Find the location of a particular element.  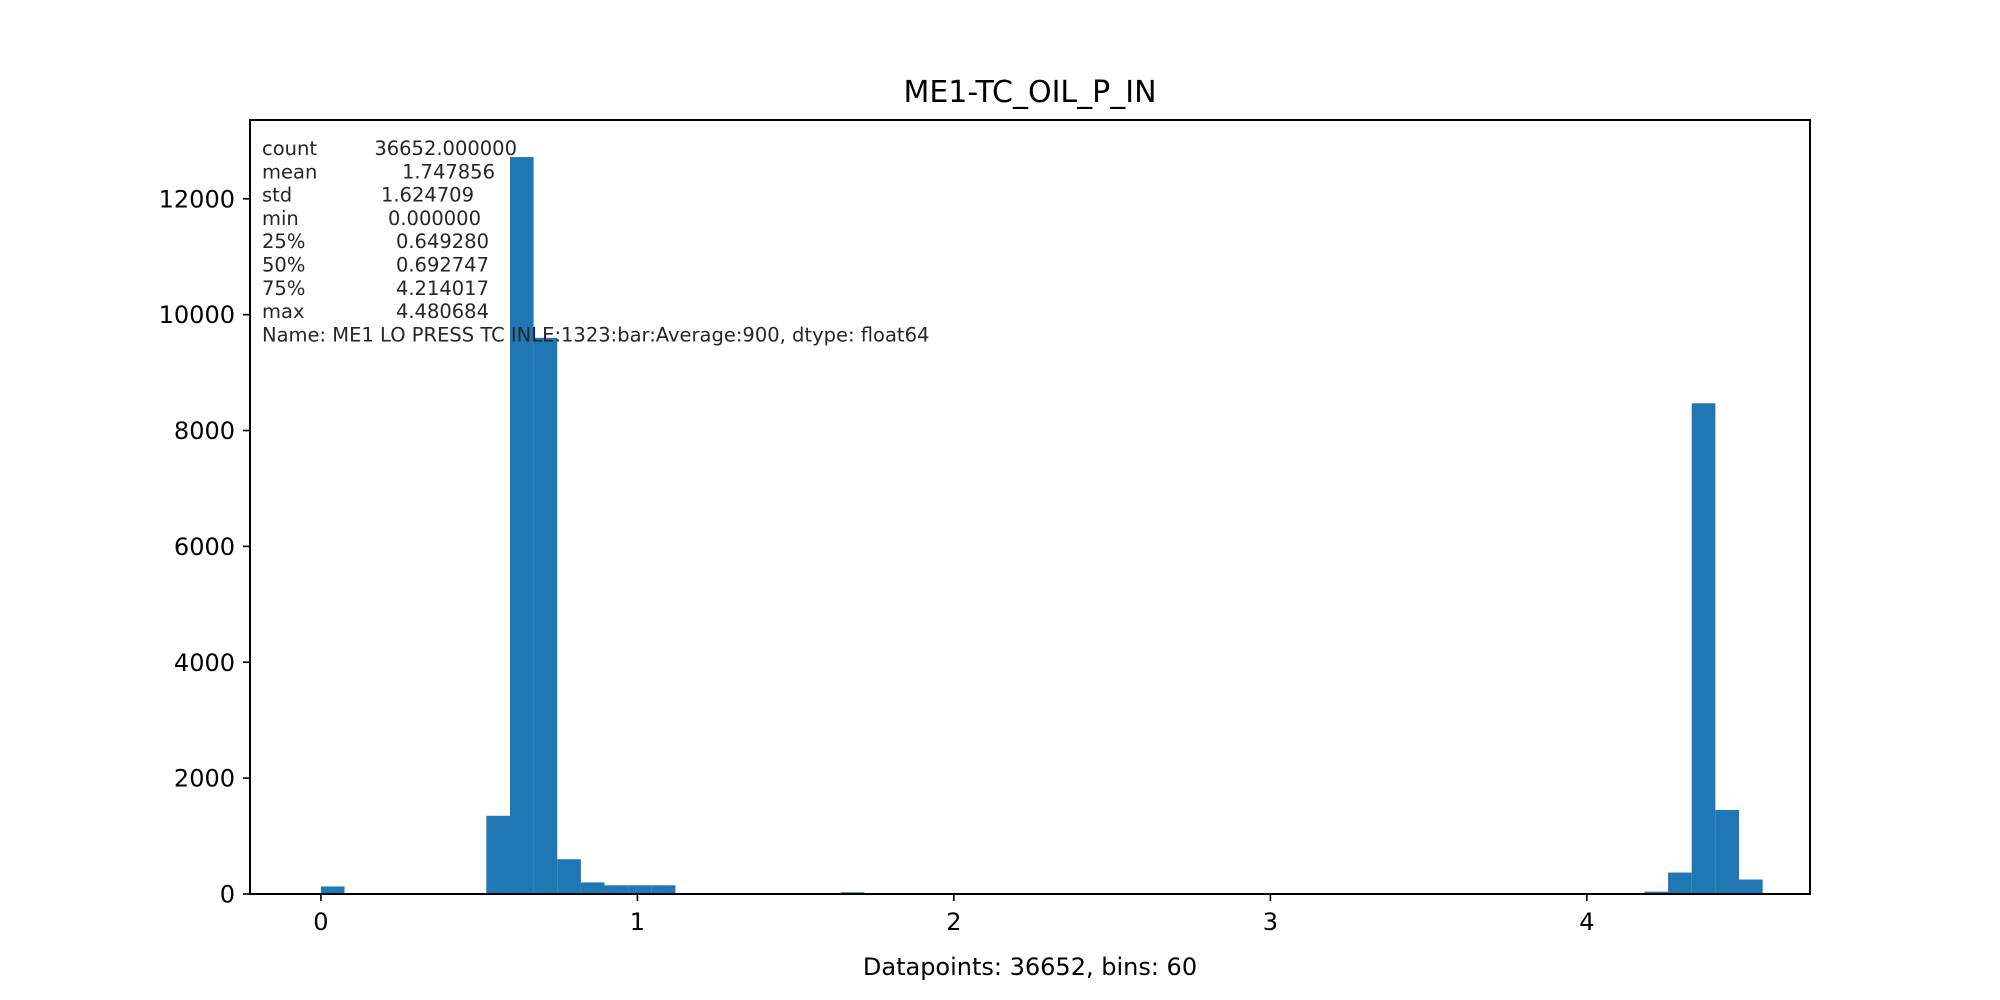

y-axis: 0 2000 4000 6000 8000 10000 12000 is located at coordinates (204, 547).